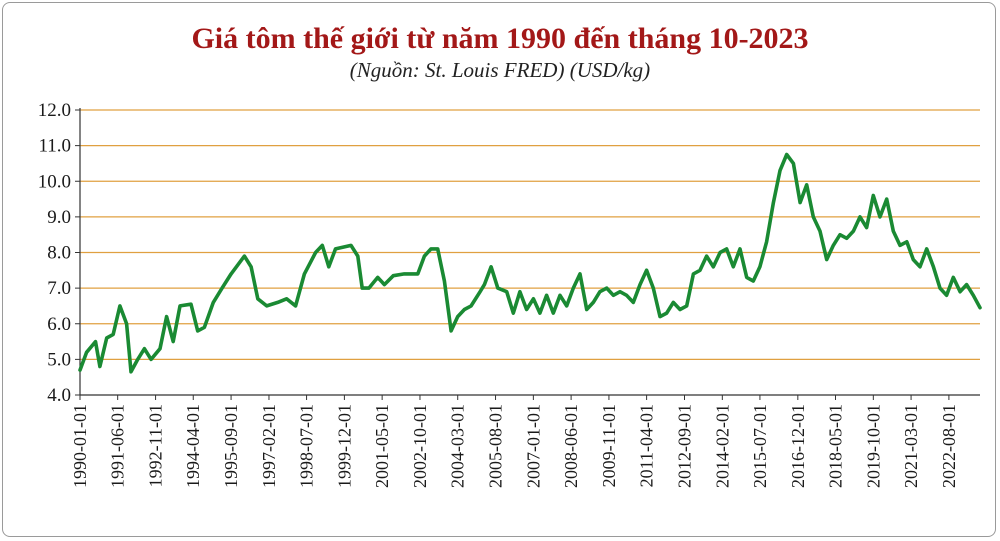 The height and width of the screenshot is (541, 1000). What do you see at coordinates (156, 445) in the screenshot?
I see `x-tick-label: 1992-11-01` at bounding box center [156, 445].